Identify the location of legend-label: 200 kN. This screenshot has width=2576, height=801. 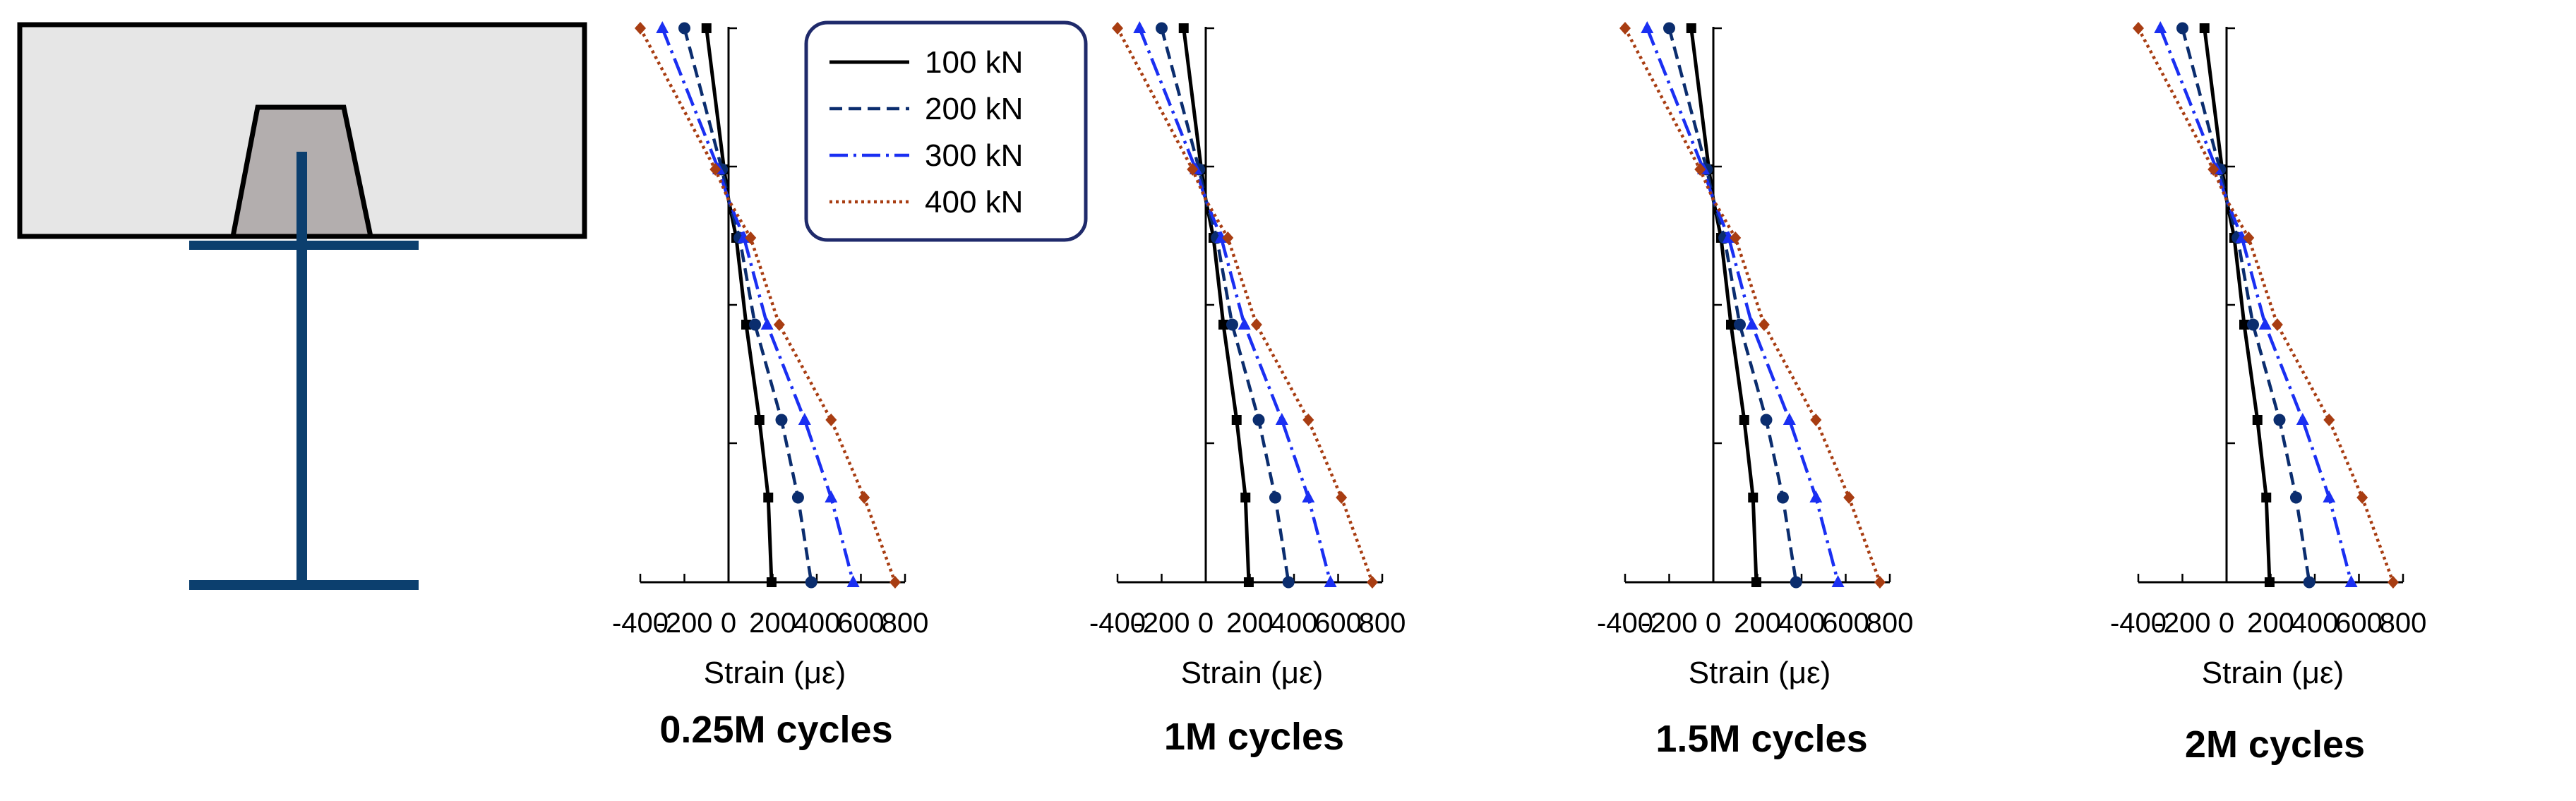
(974, 109).